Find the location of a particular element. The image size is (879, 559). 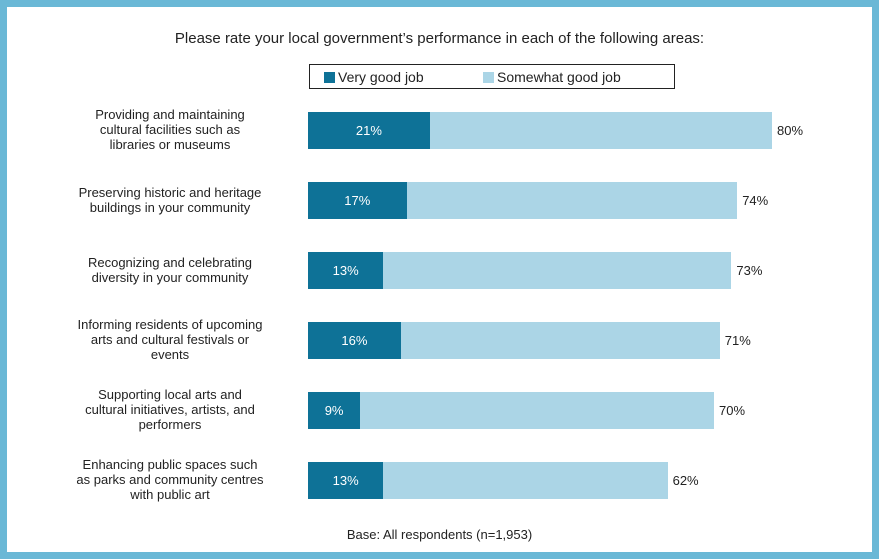

category-label-line: as parks and community centres is located at coordinates (170, 479).